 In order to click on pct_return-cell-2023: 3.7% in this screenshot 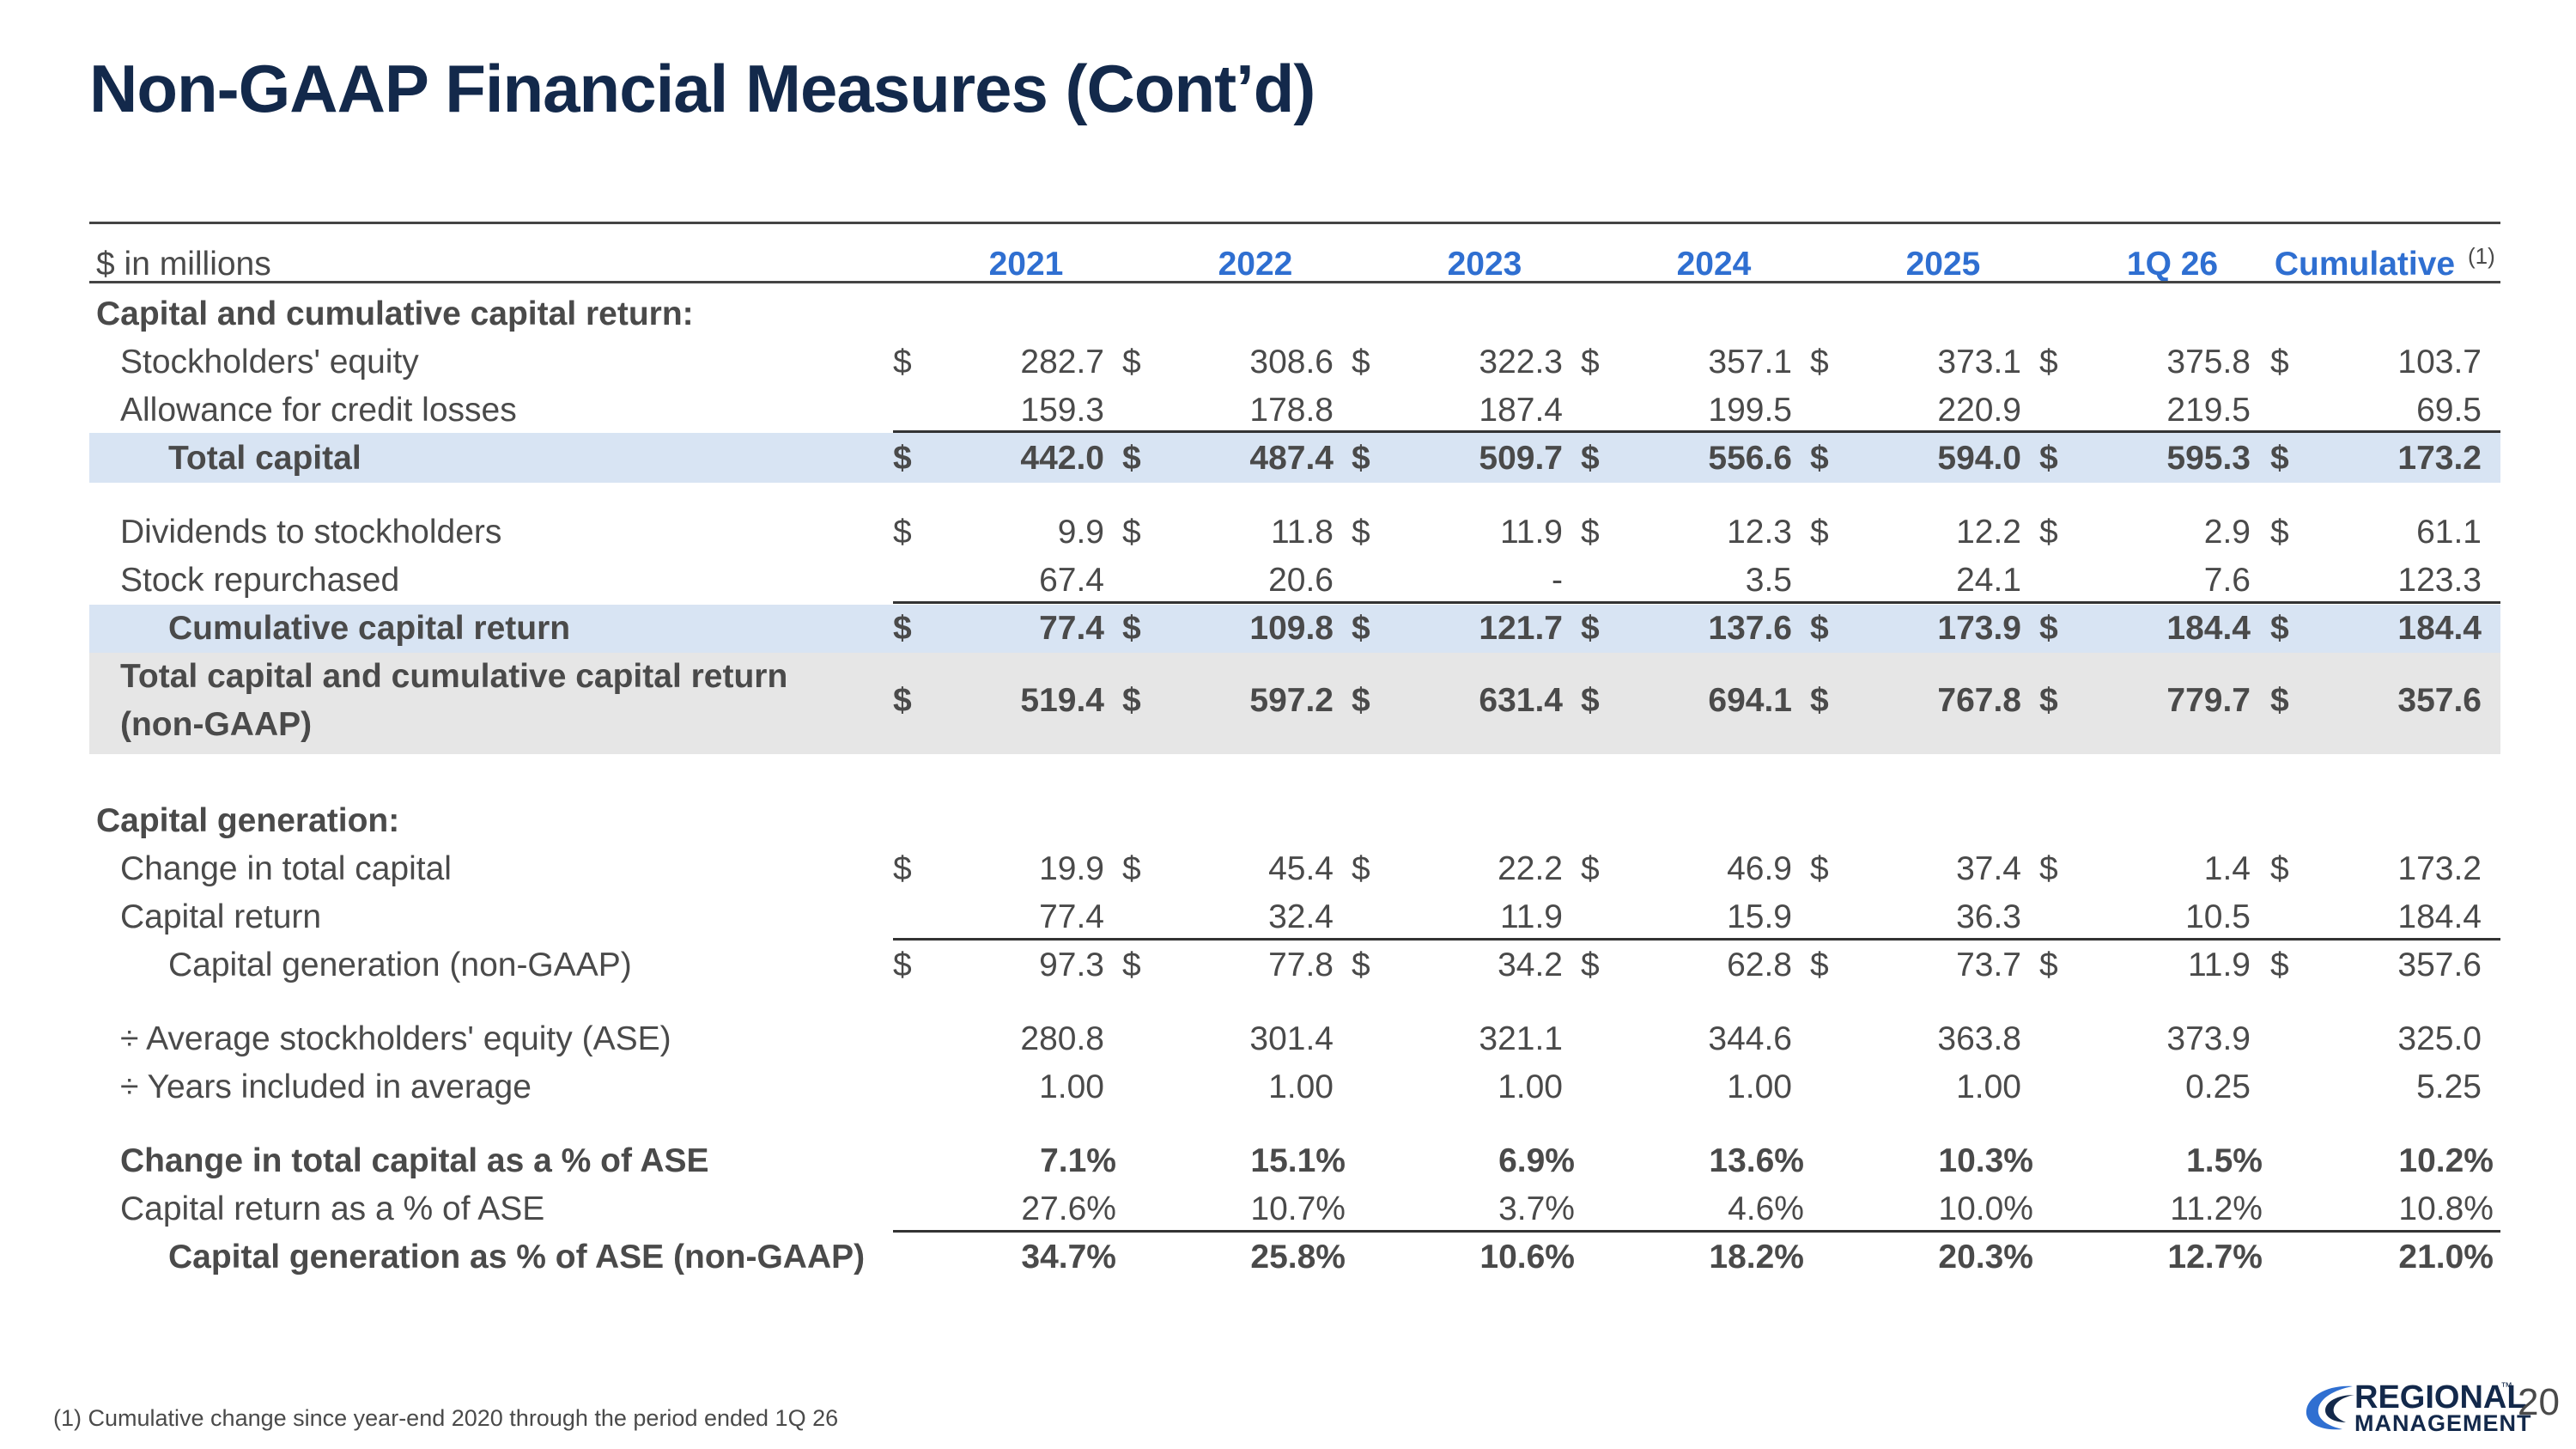, I will do `click(1536, 1208)`.